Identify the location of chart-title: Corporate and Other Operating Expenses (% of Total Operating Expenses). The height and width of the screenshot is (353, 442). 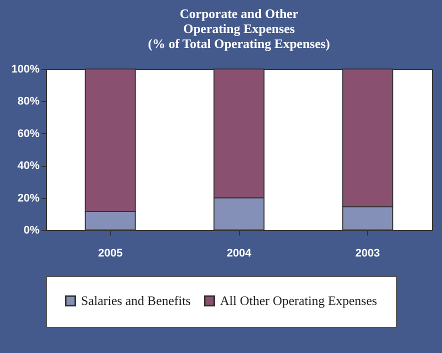
(239, 28).